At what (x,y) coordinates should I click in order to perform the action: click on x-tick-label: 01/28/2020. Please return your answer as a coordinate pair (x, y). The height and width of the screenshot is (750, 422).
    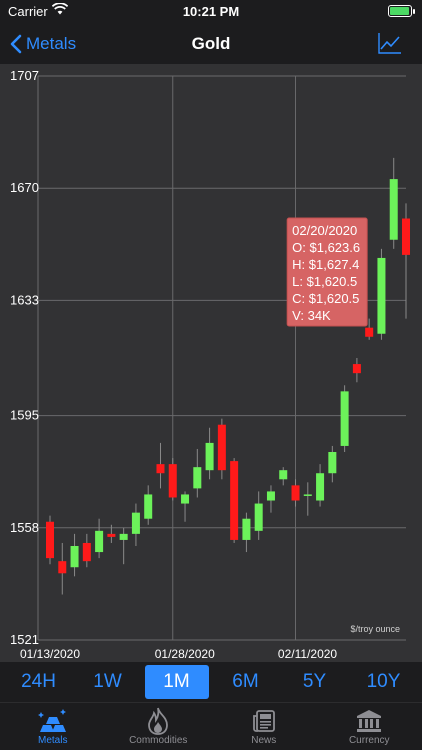
    Looking at the image, I should click on (185, 654).